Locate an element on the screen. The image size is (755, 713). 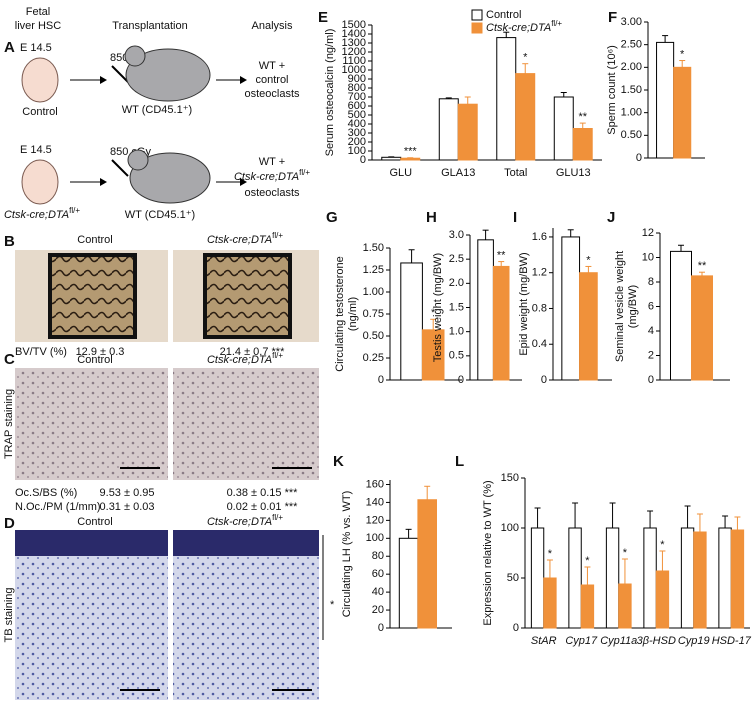
label: Fetal is located at coordinates (38, 12).